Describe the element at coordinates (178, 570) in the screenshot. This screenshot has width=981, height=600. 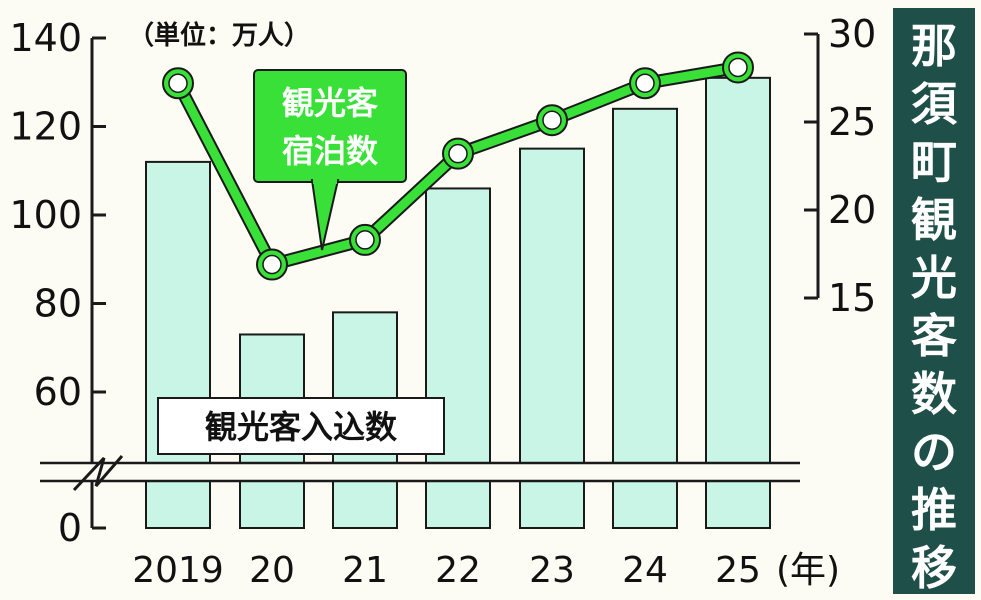
I see `category-label-2019: 2019` at that location.